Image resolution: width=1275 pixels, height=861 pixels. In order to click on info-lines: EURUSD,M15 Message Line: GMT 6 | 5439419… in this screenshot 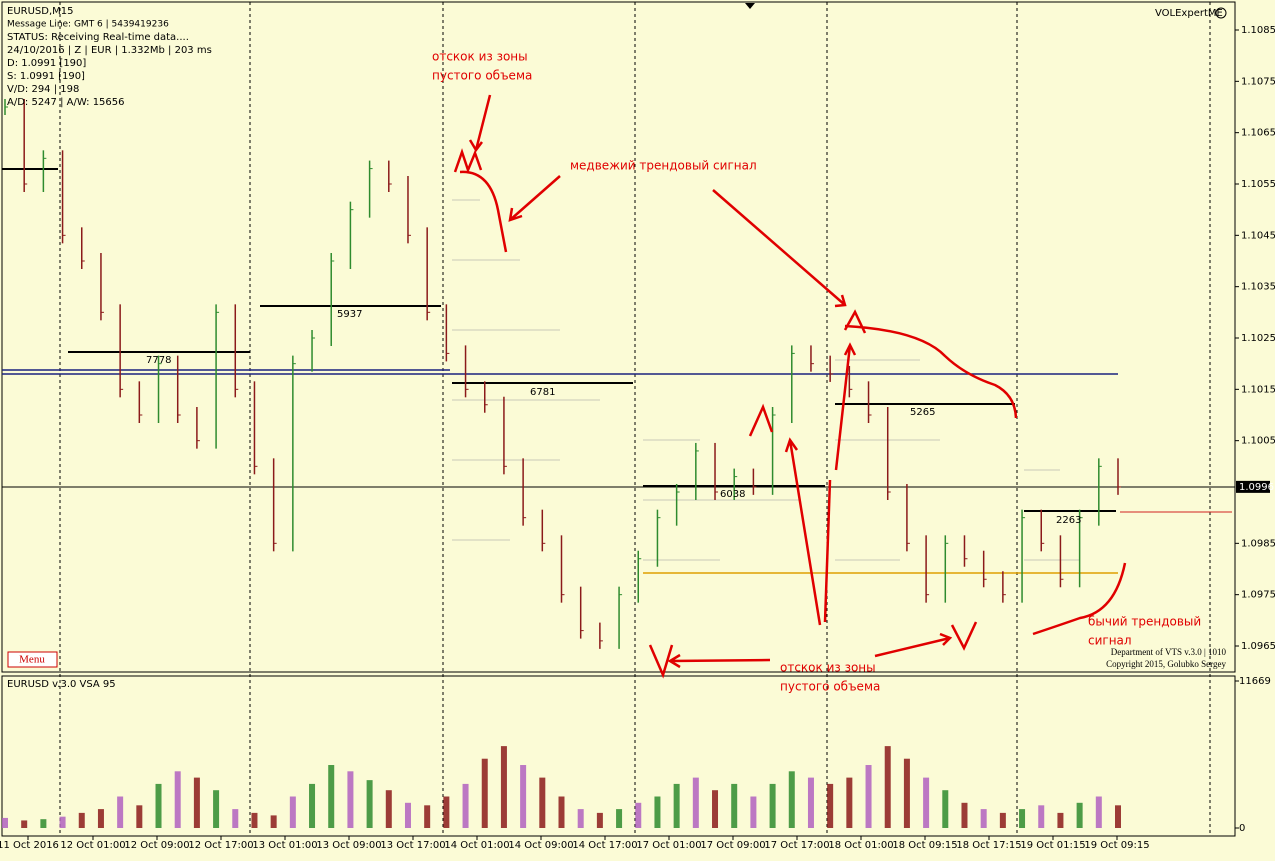, I will do `click(109, 57)`.